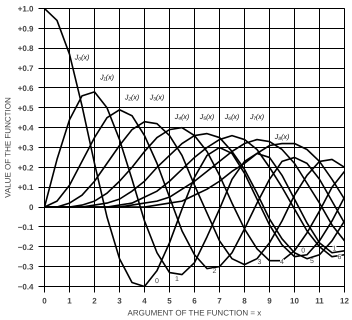  Describe the element at coordinates (169, 301) in the screenshot. I see `x-tick-label: 5` at that location.